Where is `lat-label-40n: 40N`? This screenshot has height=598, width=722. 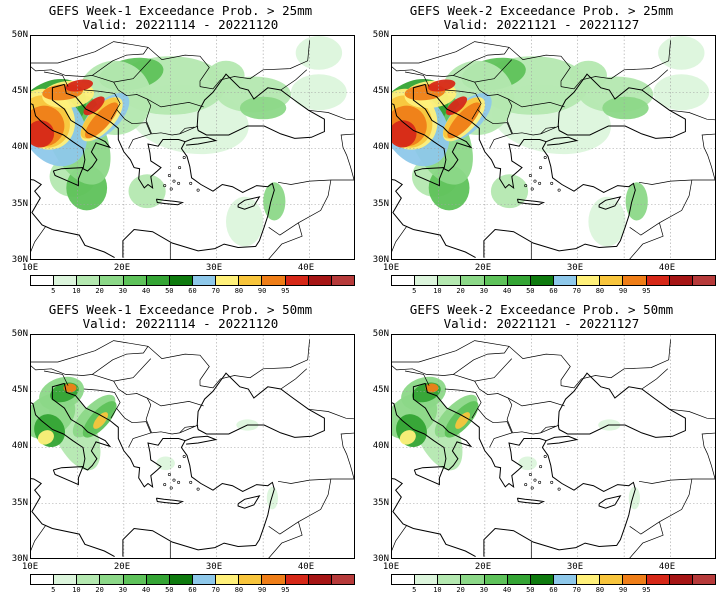 lat-label-40n: 40N is located at coordinates (19, 446).